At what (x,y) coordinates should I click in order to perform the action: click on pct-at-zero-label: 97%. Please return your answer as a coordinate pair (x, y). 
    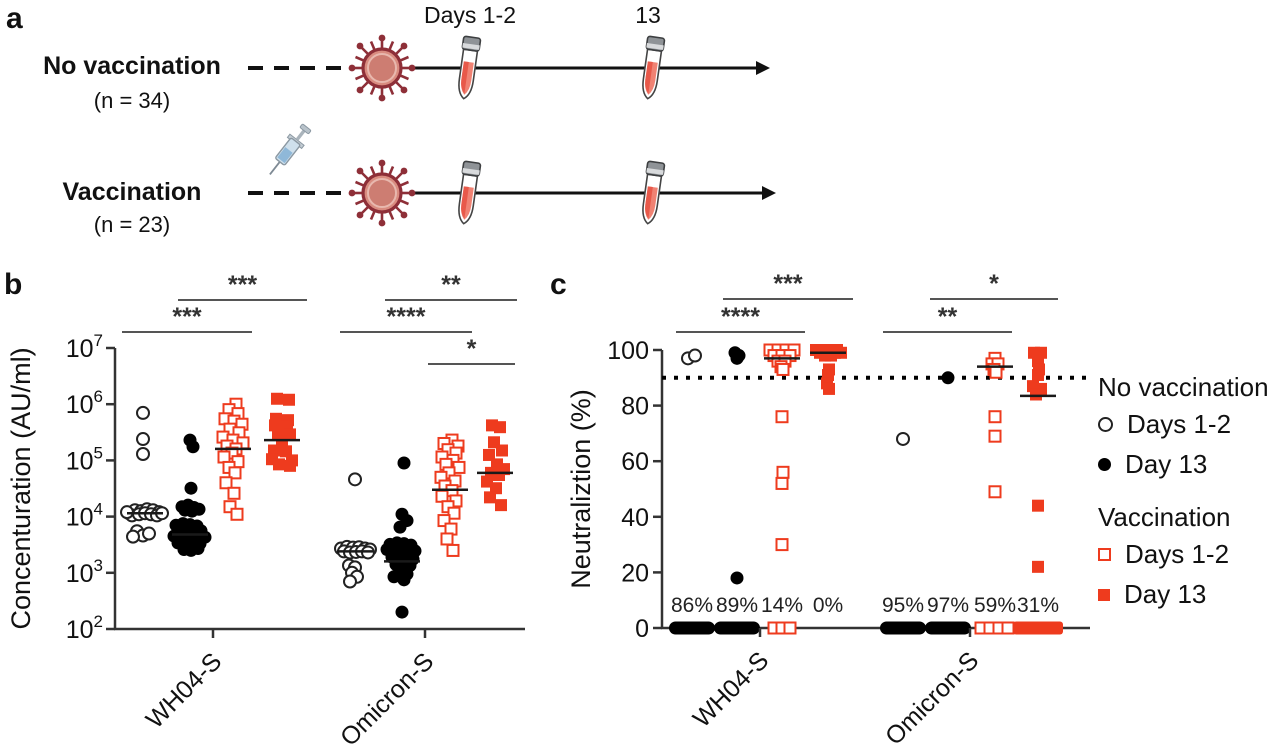
    Looking at the image, I should click on (948, 605).